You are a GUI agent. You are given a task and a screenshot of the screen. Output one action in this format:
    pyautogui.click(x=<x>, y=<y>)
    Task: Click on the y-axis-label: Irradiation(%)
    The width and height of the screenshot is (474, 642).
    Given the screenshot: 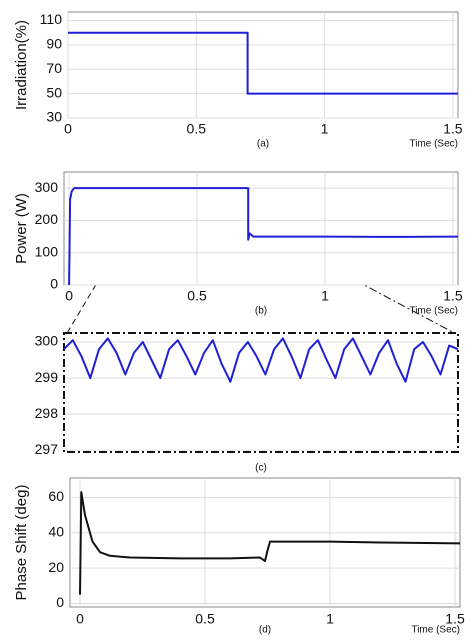 What is the action you would take?
    pyautogui.click(x=21, y=65)
    